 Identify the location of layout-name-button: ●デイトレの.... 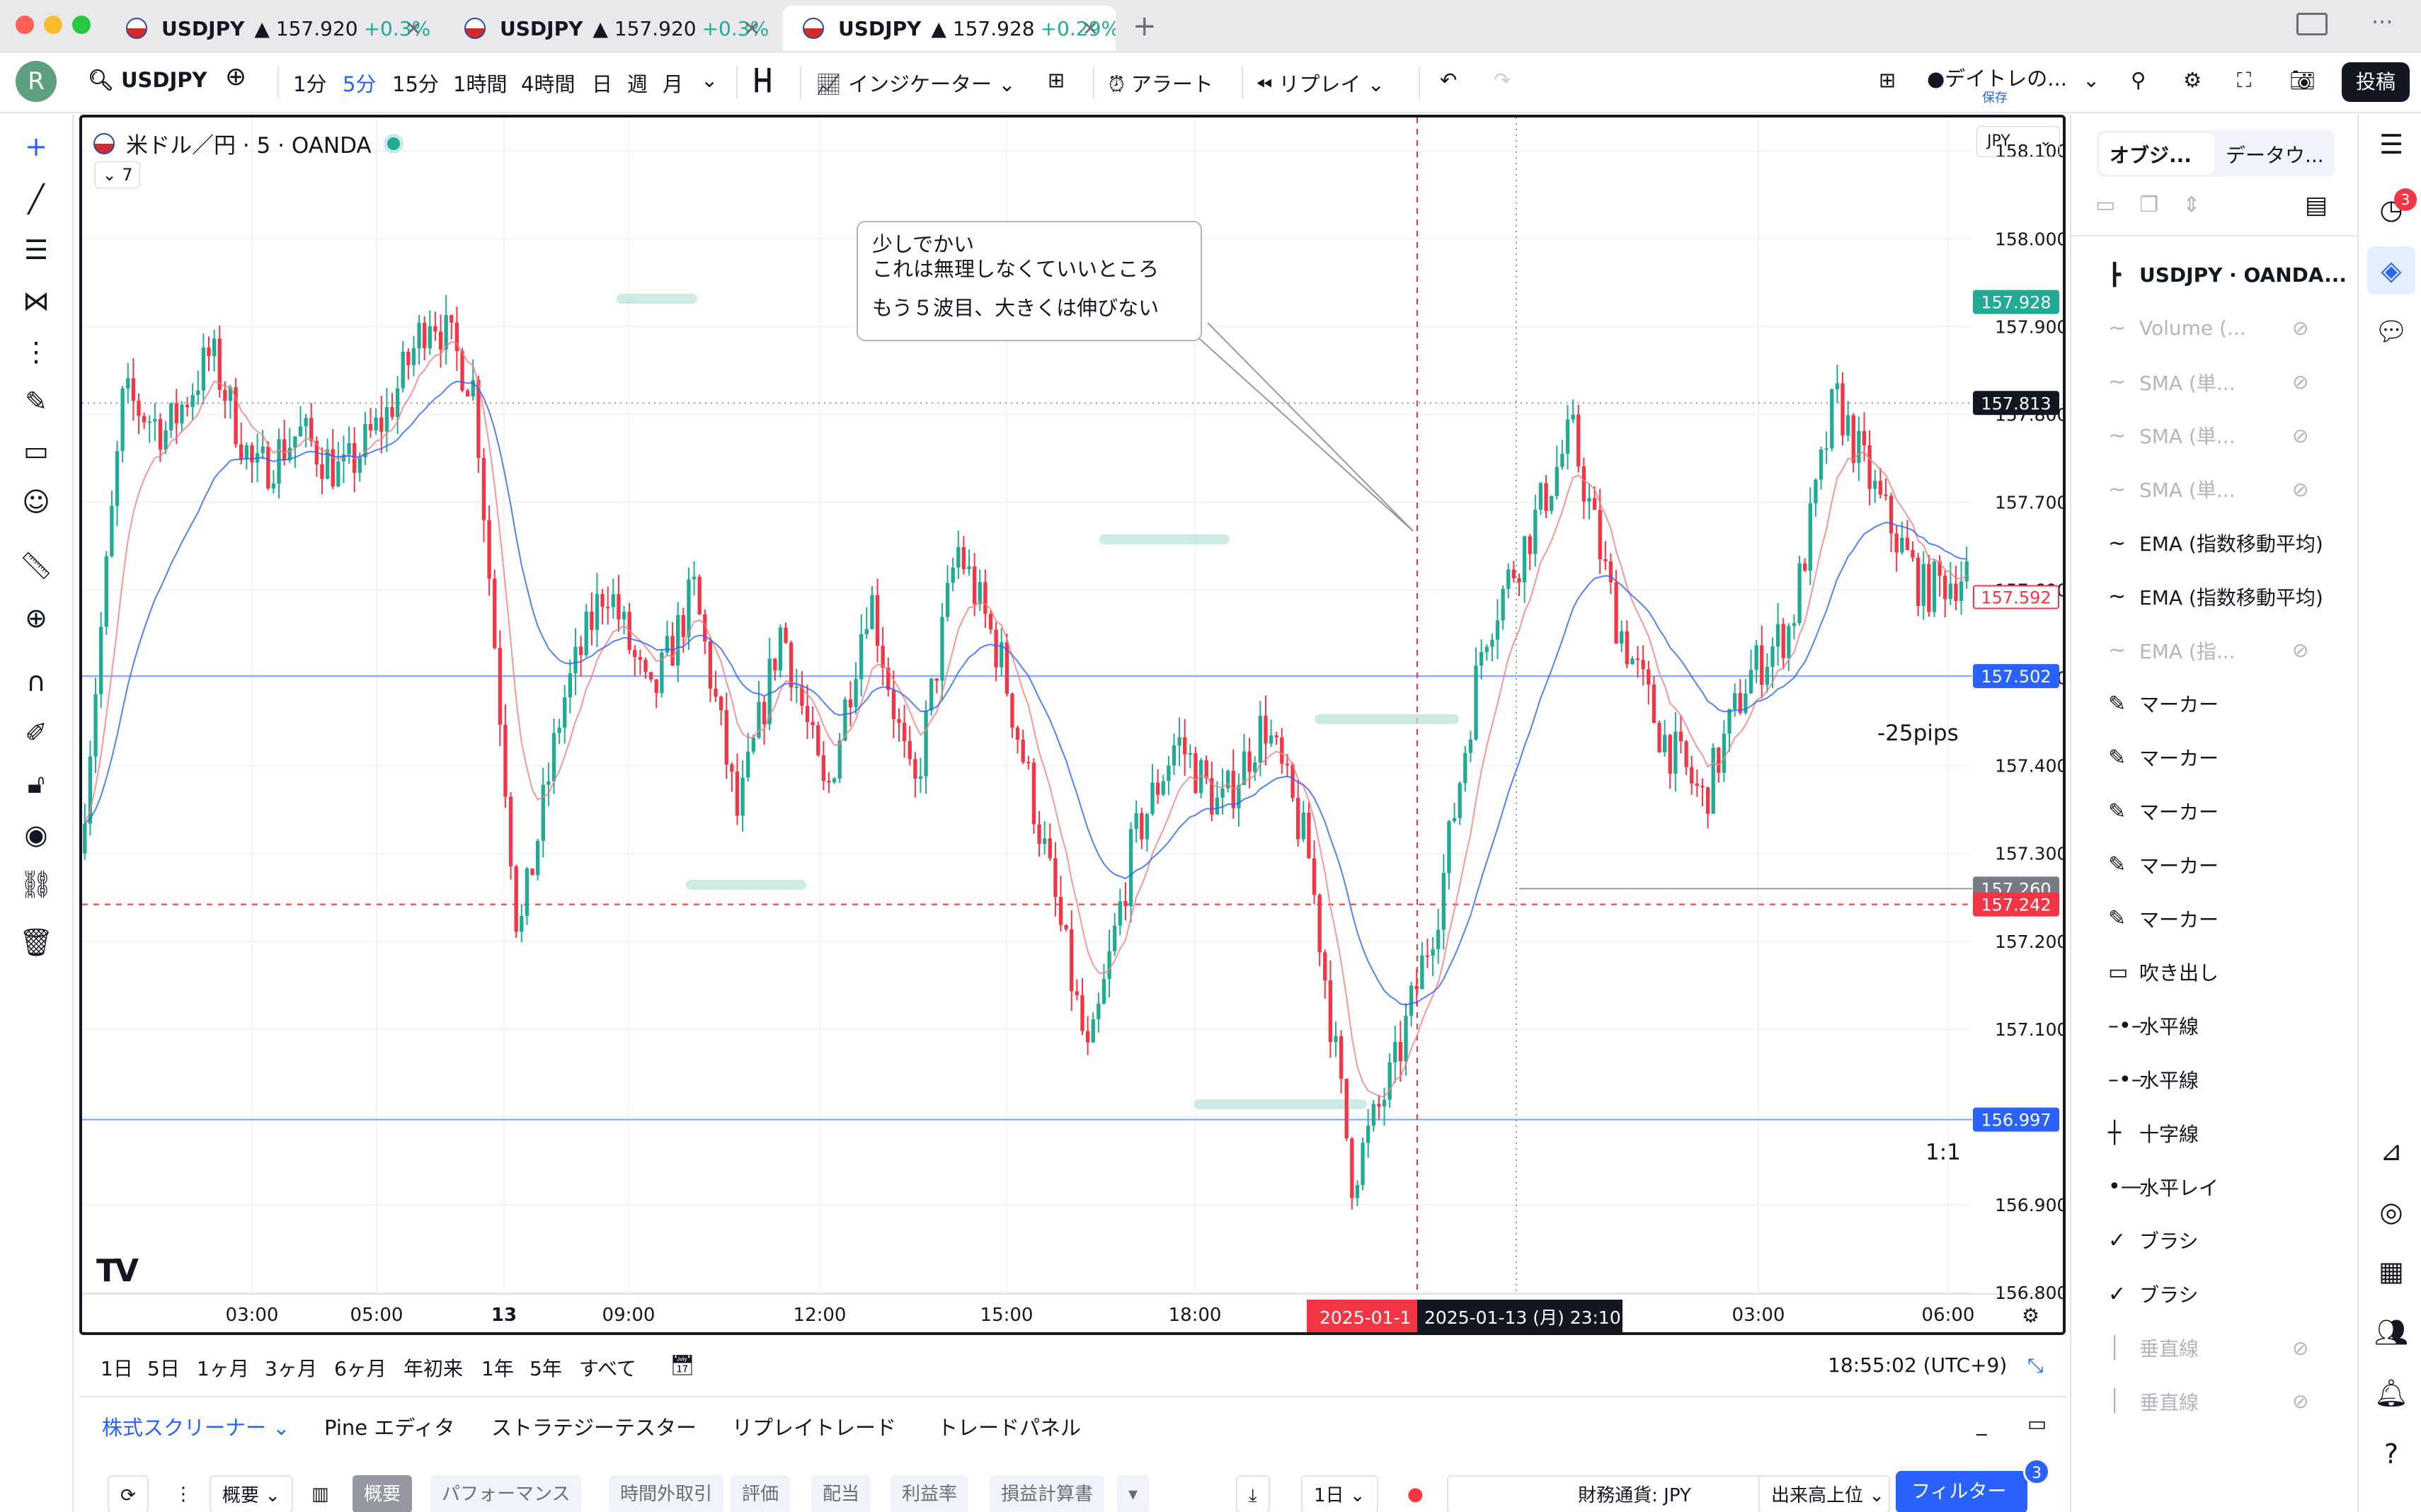
(1997, 77).